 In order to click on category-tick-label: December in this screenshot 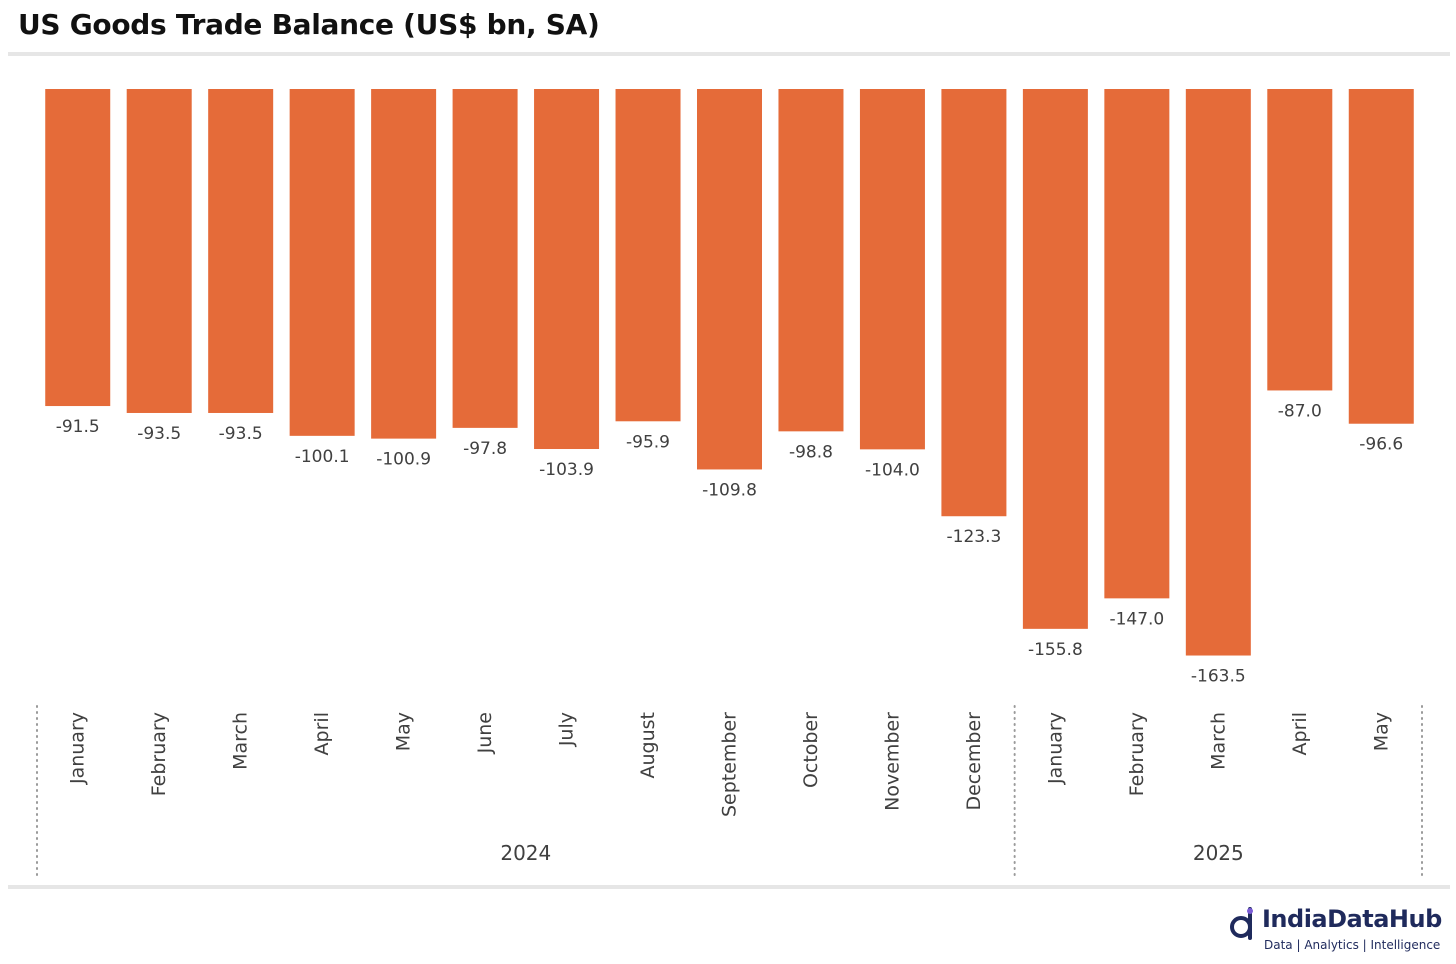, I will do `click(974, 761)`.